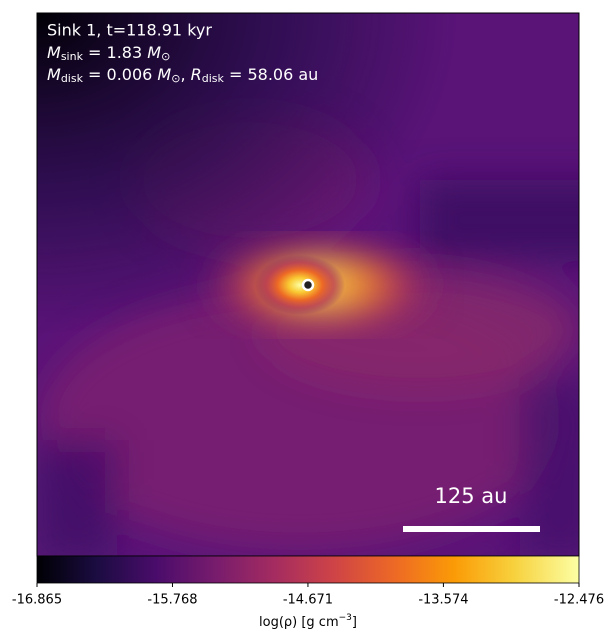 Image resolution: width=615 pixels, height=644 pixels. Describe the element at coordinates (471, 529) in the screenshot. I see `scale-bar` at that location.